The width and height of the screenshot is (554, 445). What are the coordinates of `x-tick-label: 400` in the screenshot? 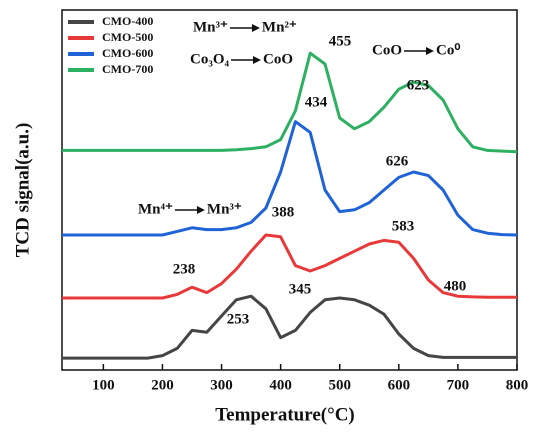 It's located at (280, 385).